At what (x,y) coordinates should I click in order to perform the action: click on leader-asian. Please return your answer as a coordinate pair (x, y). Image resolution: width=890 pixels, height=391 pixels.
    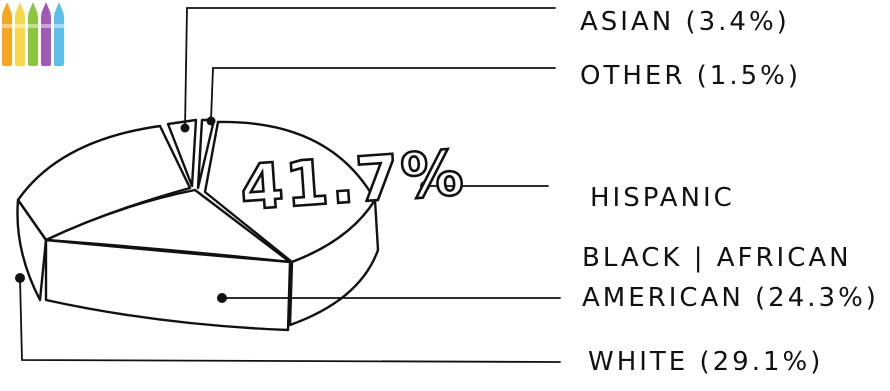
    Looking at the image, I should click on (370, 68).